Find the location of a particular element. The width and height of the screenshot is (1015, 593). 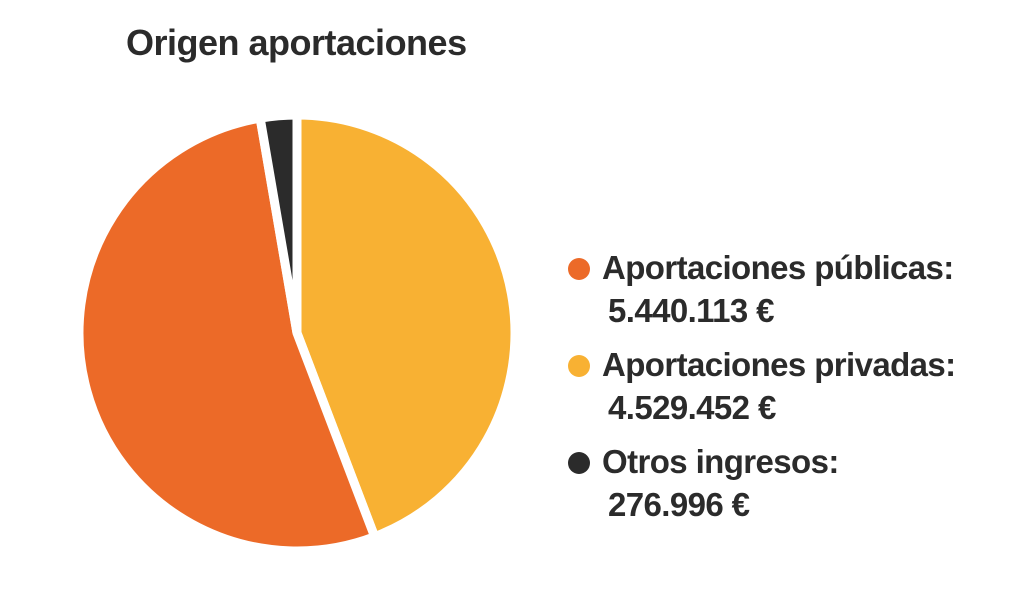

legend-item-aportaciones-publicas: Aportaciones públicas: 5.440.113 € is located at coordinates (786, 289).